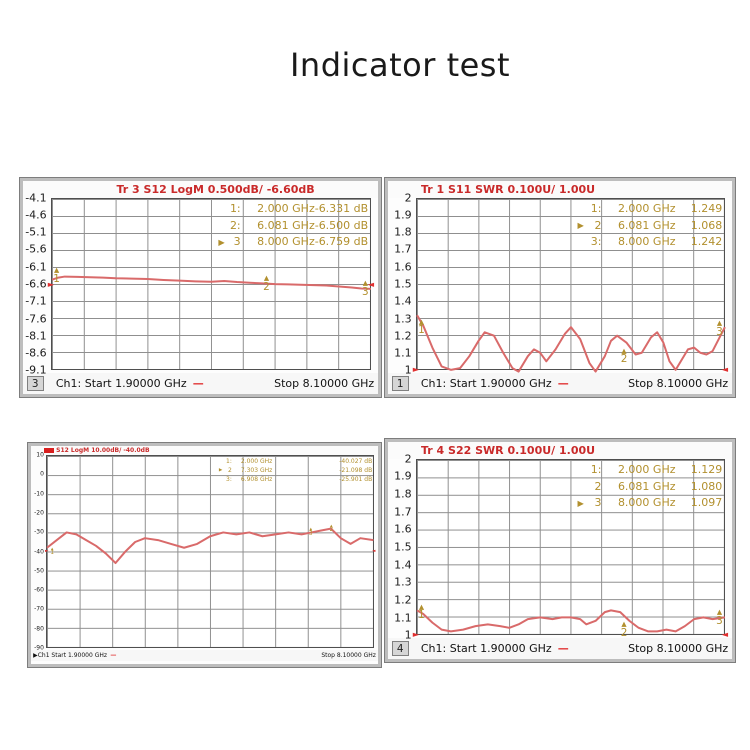  What do you see at coordinates (204, 450) in the screenshot?
I see `trace-header: S12 LogM 10.00dB/ -40.0dB` at bounding box center [204, 450].